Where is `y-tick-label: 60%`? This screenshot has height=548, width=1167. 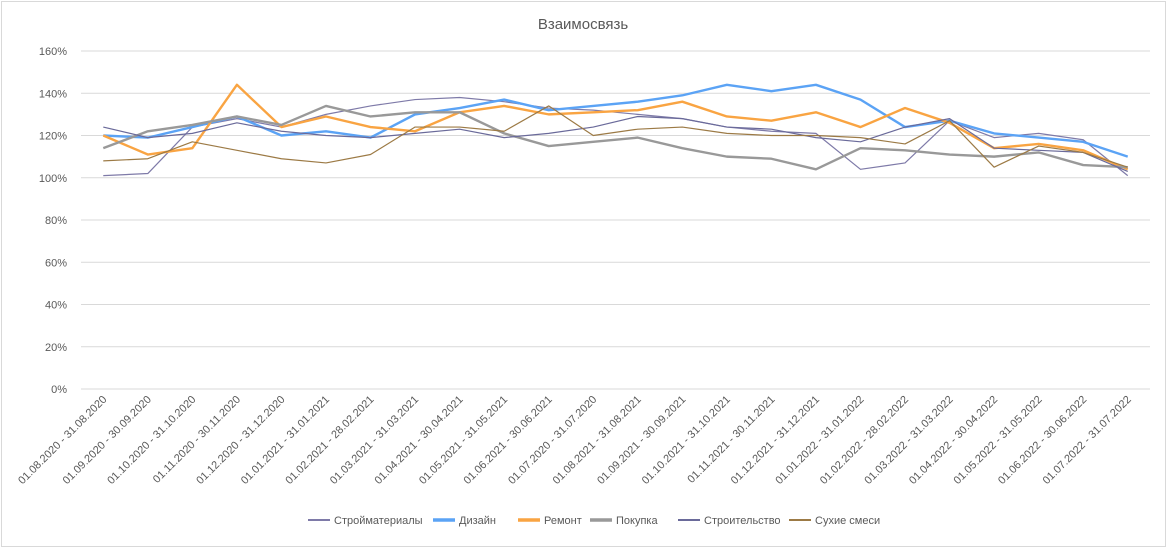
y-tick-label: 60% is located at coordinates (56, 263).